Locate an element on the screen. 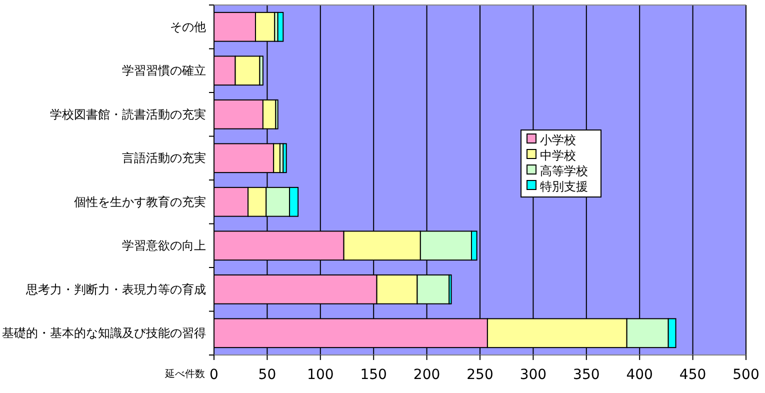 This screenshot has width=765, height=393. x-tick-label: 150 is located at coordinates (373, 375).